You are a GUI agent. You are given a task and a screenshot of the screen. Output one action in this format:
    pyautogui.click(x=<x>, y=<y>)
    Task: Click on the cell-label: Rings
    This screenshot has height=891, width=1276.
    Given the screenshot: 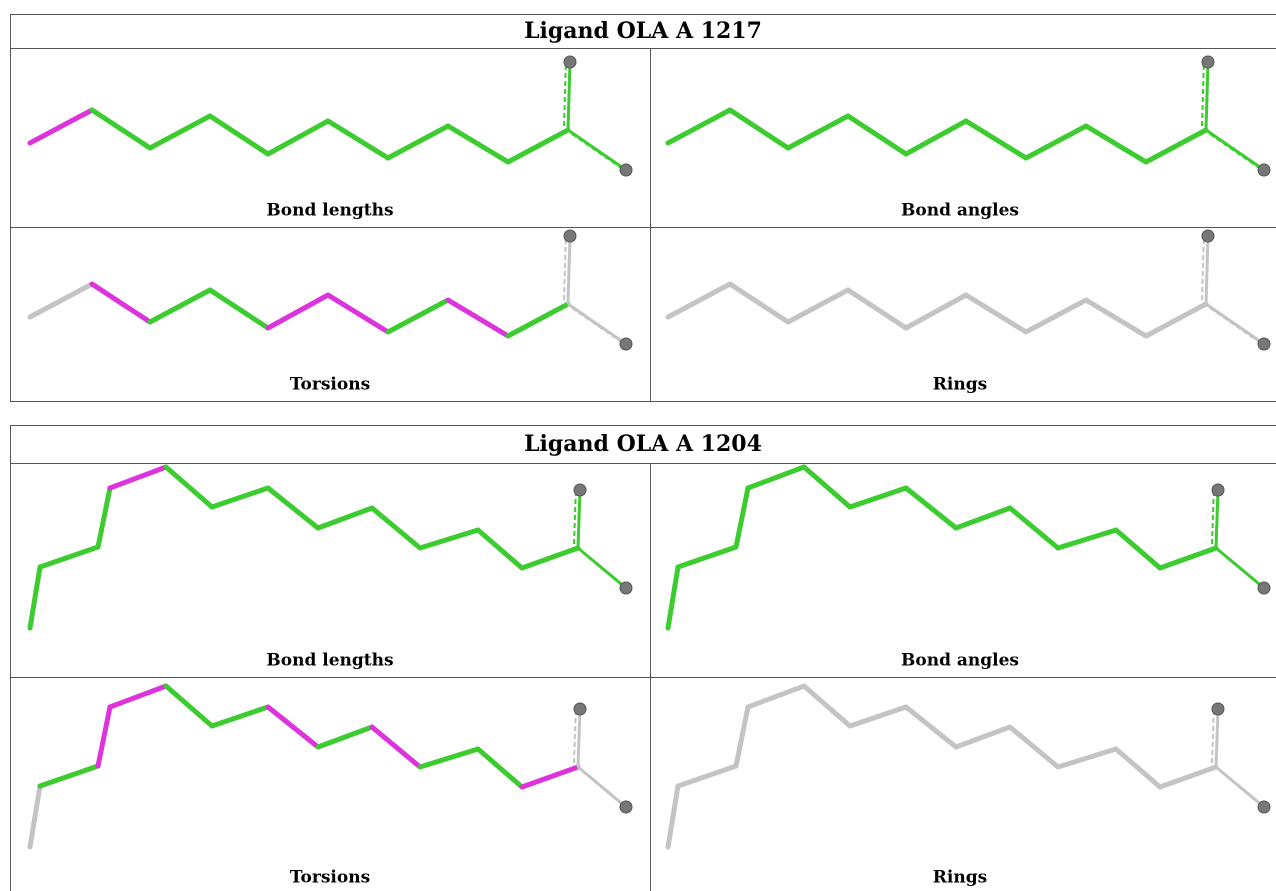 What is the action you would take?
    pyautogui.click(x=960, y=878)
    